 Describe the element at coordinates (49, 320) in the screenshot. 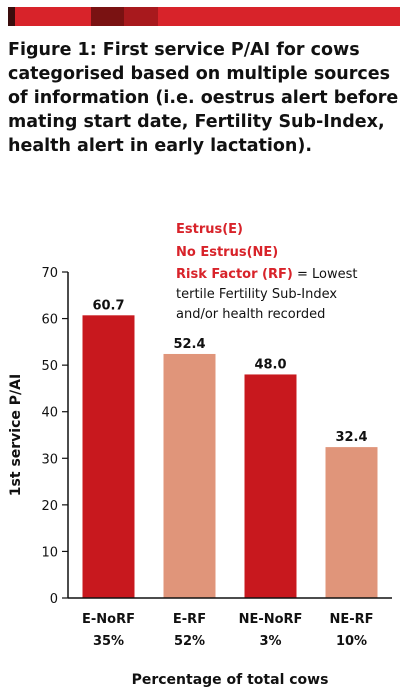

I see `y-tick-label: 60` at that location.